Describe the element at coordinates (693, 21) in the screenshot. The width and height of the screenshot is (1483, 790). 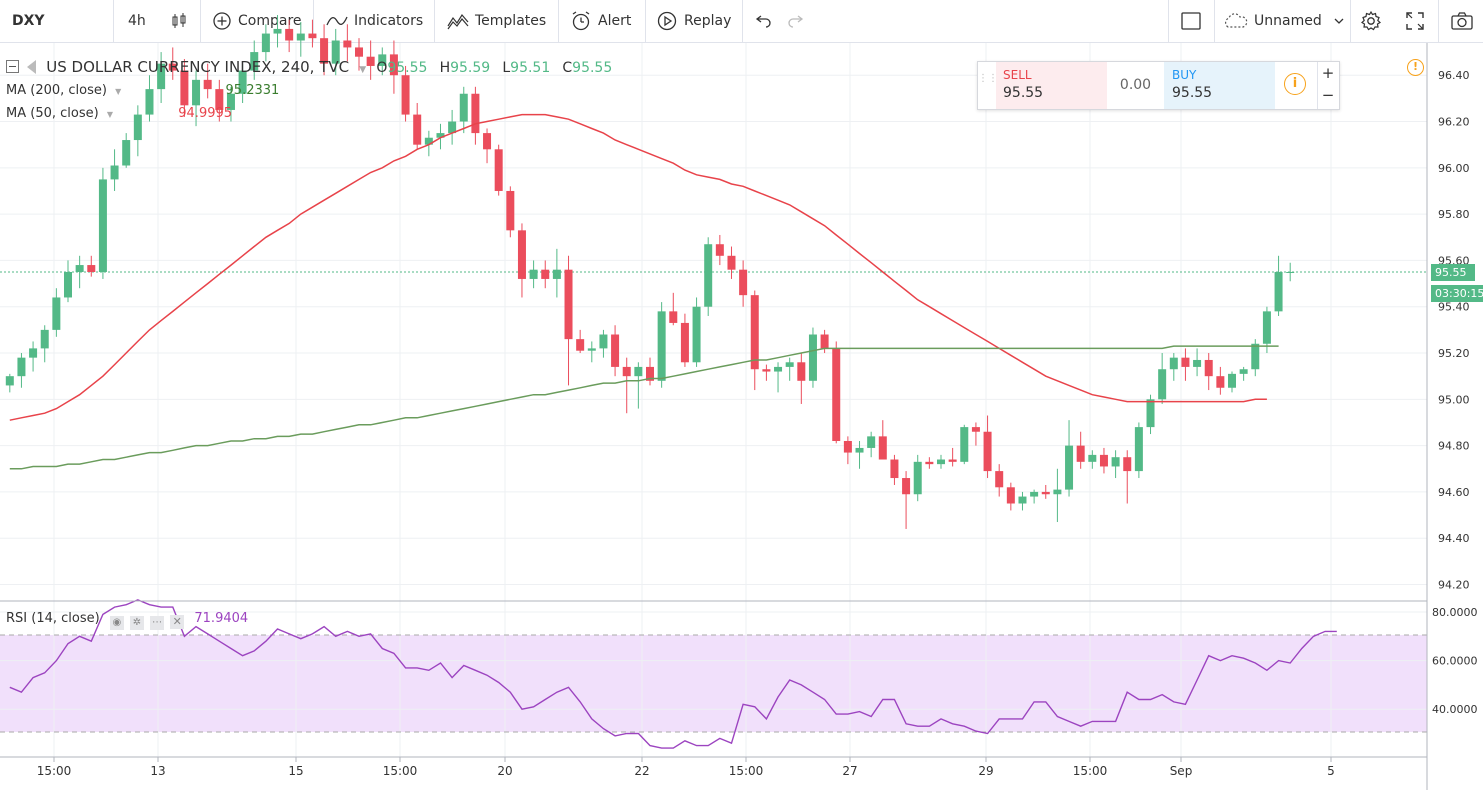
I see `replay-button: Replay` at that location.